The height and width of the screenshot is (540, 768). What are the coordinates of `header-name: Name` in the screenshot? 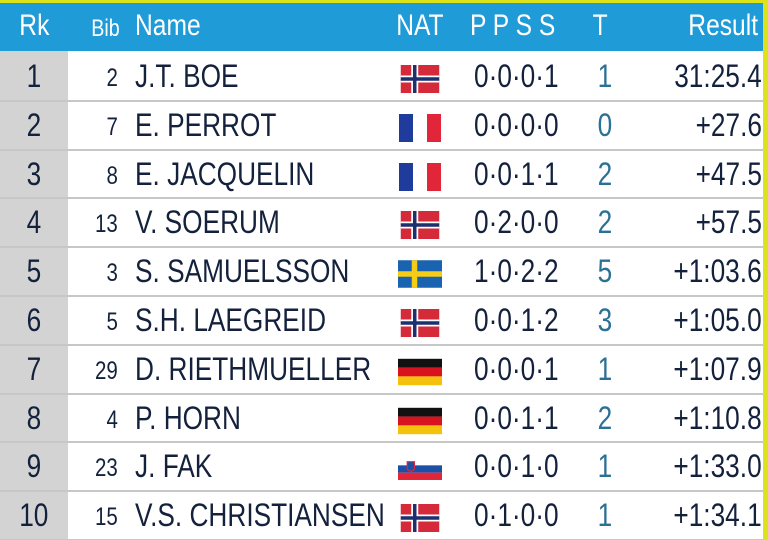 It's located at (168, 25).